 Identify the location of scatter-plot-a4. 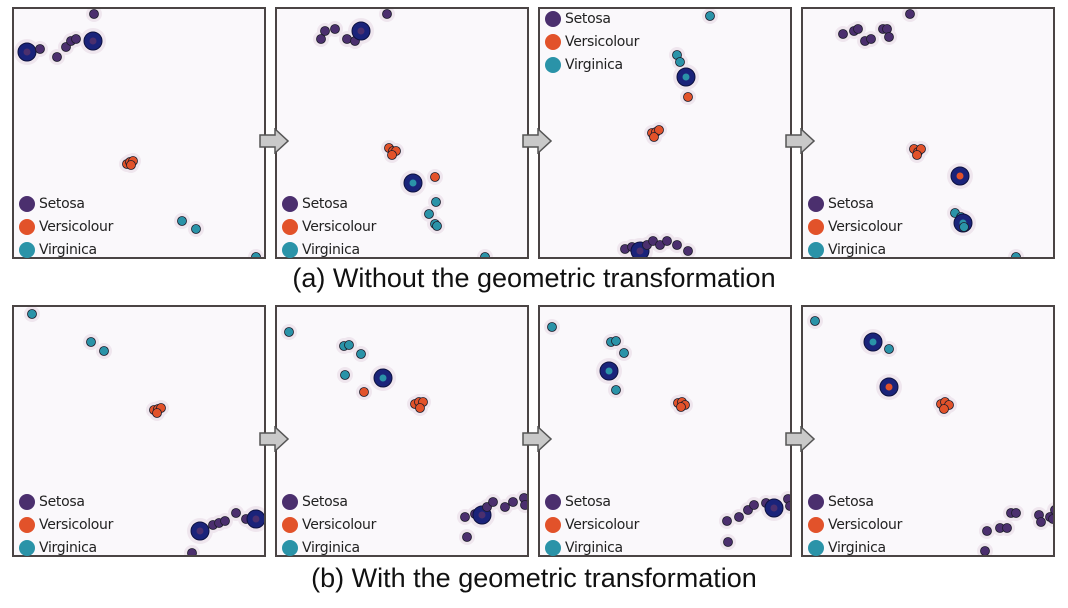
(929, 133).